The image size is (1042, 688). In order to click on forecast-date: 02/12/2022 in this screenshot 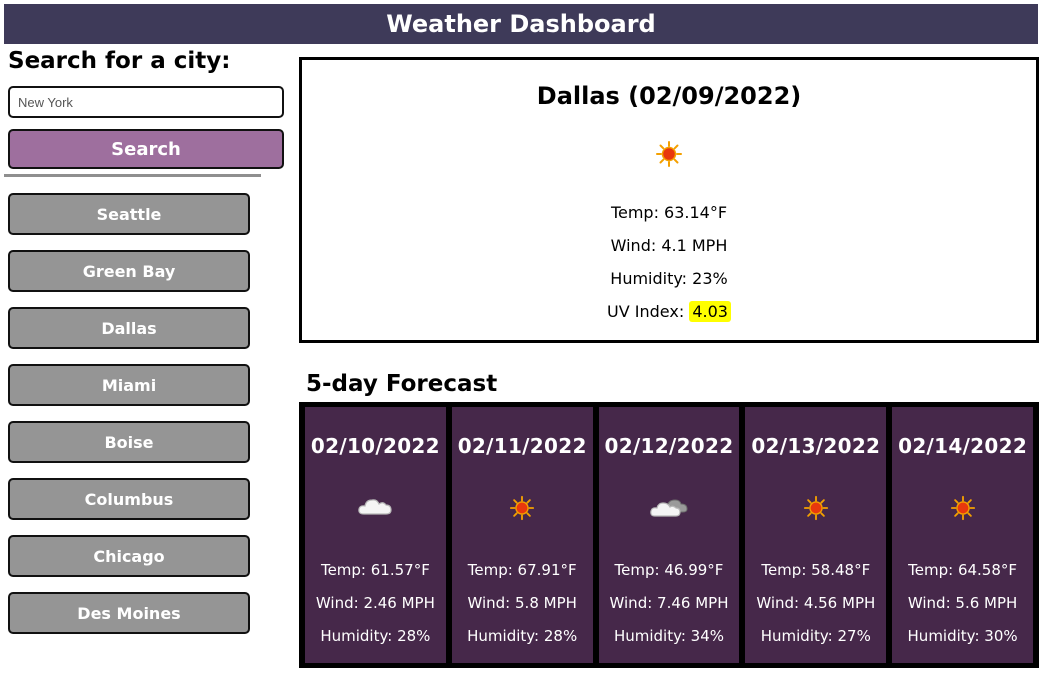, I will do `click(669, 446)`.